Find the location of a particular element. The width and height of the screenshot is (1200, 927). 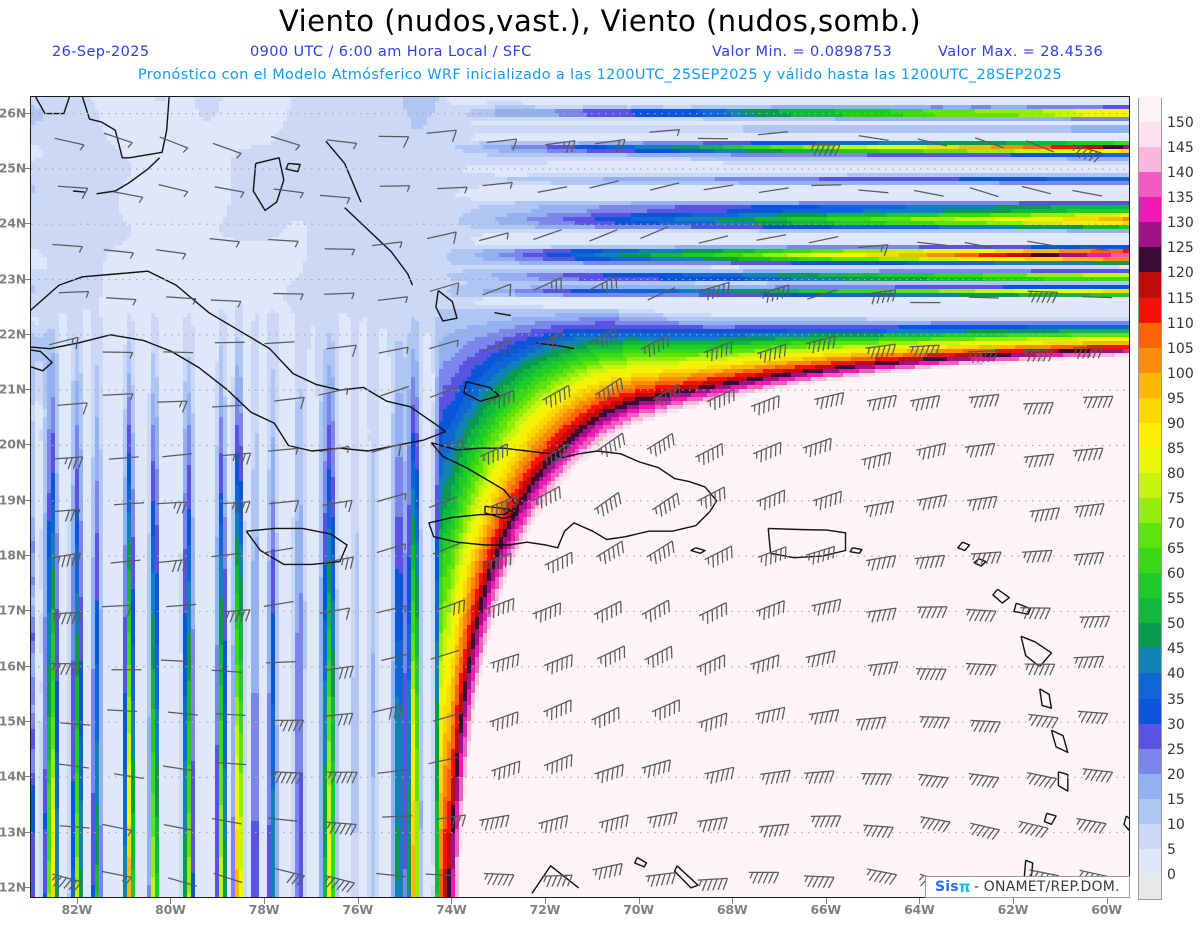

colorbar-tick-label: 70 is located at coordinates (1176, 524).